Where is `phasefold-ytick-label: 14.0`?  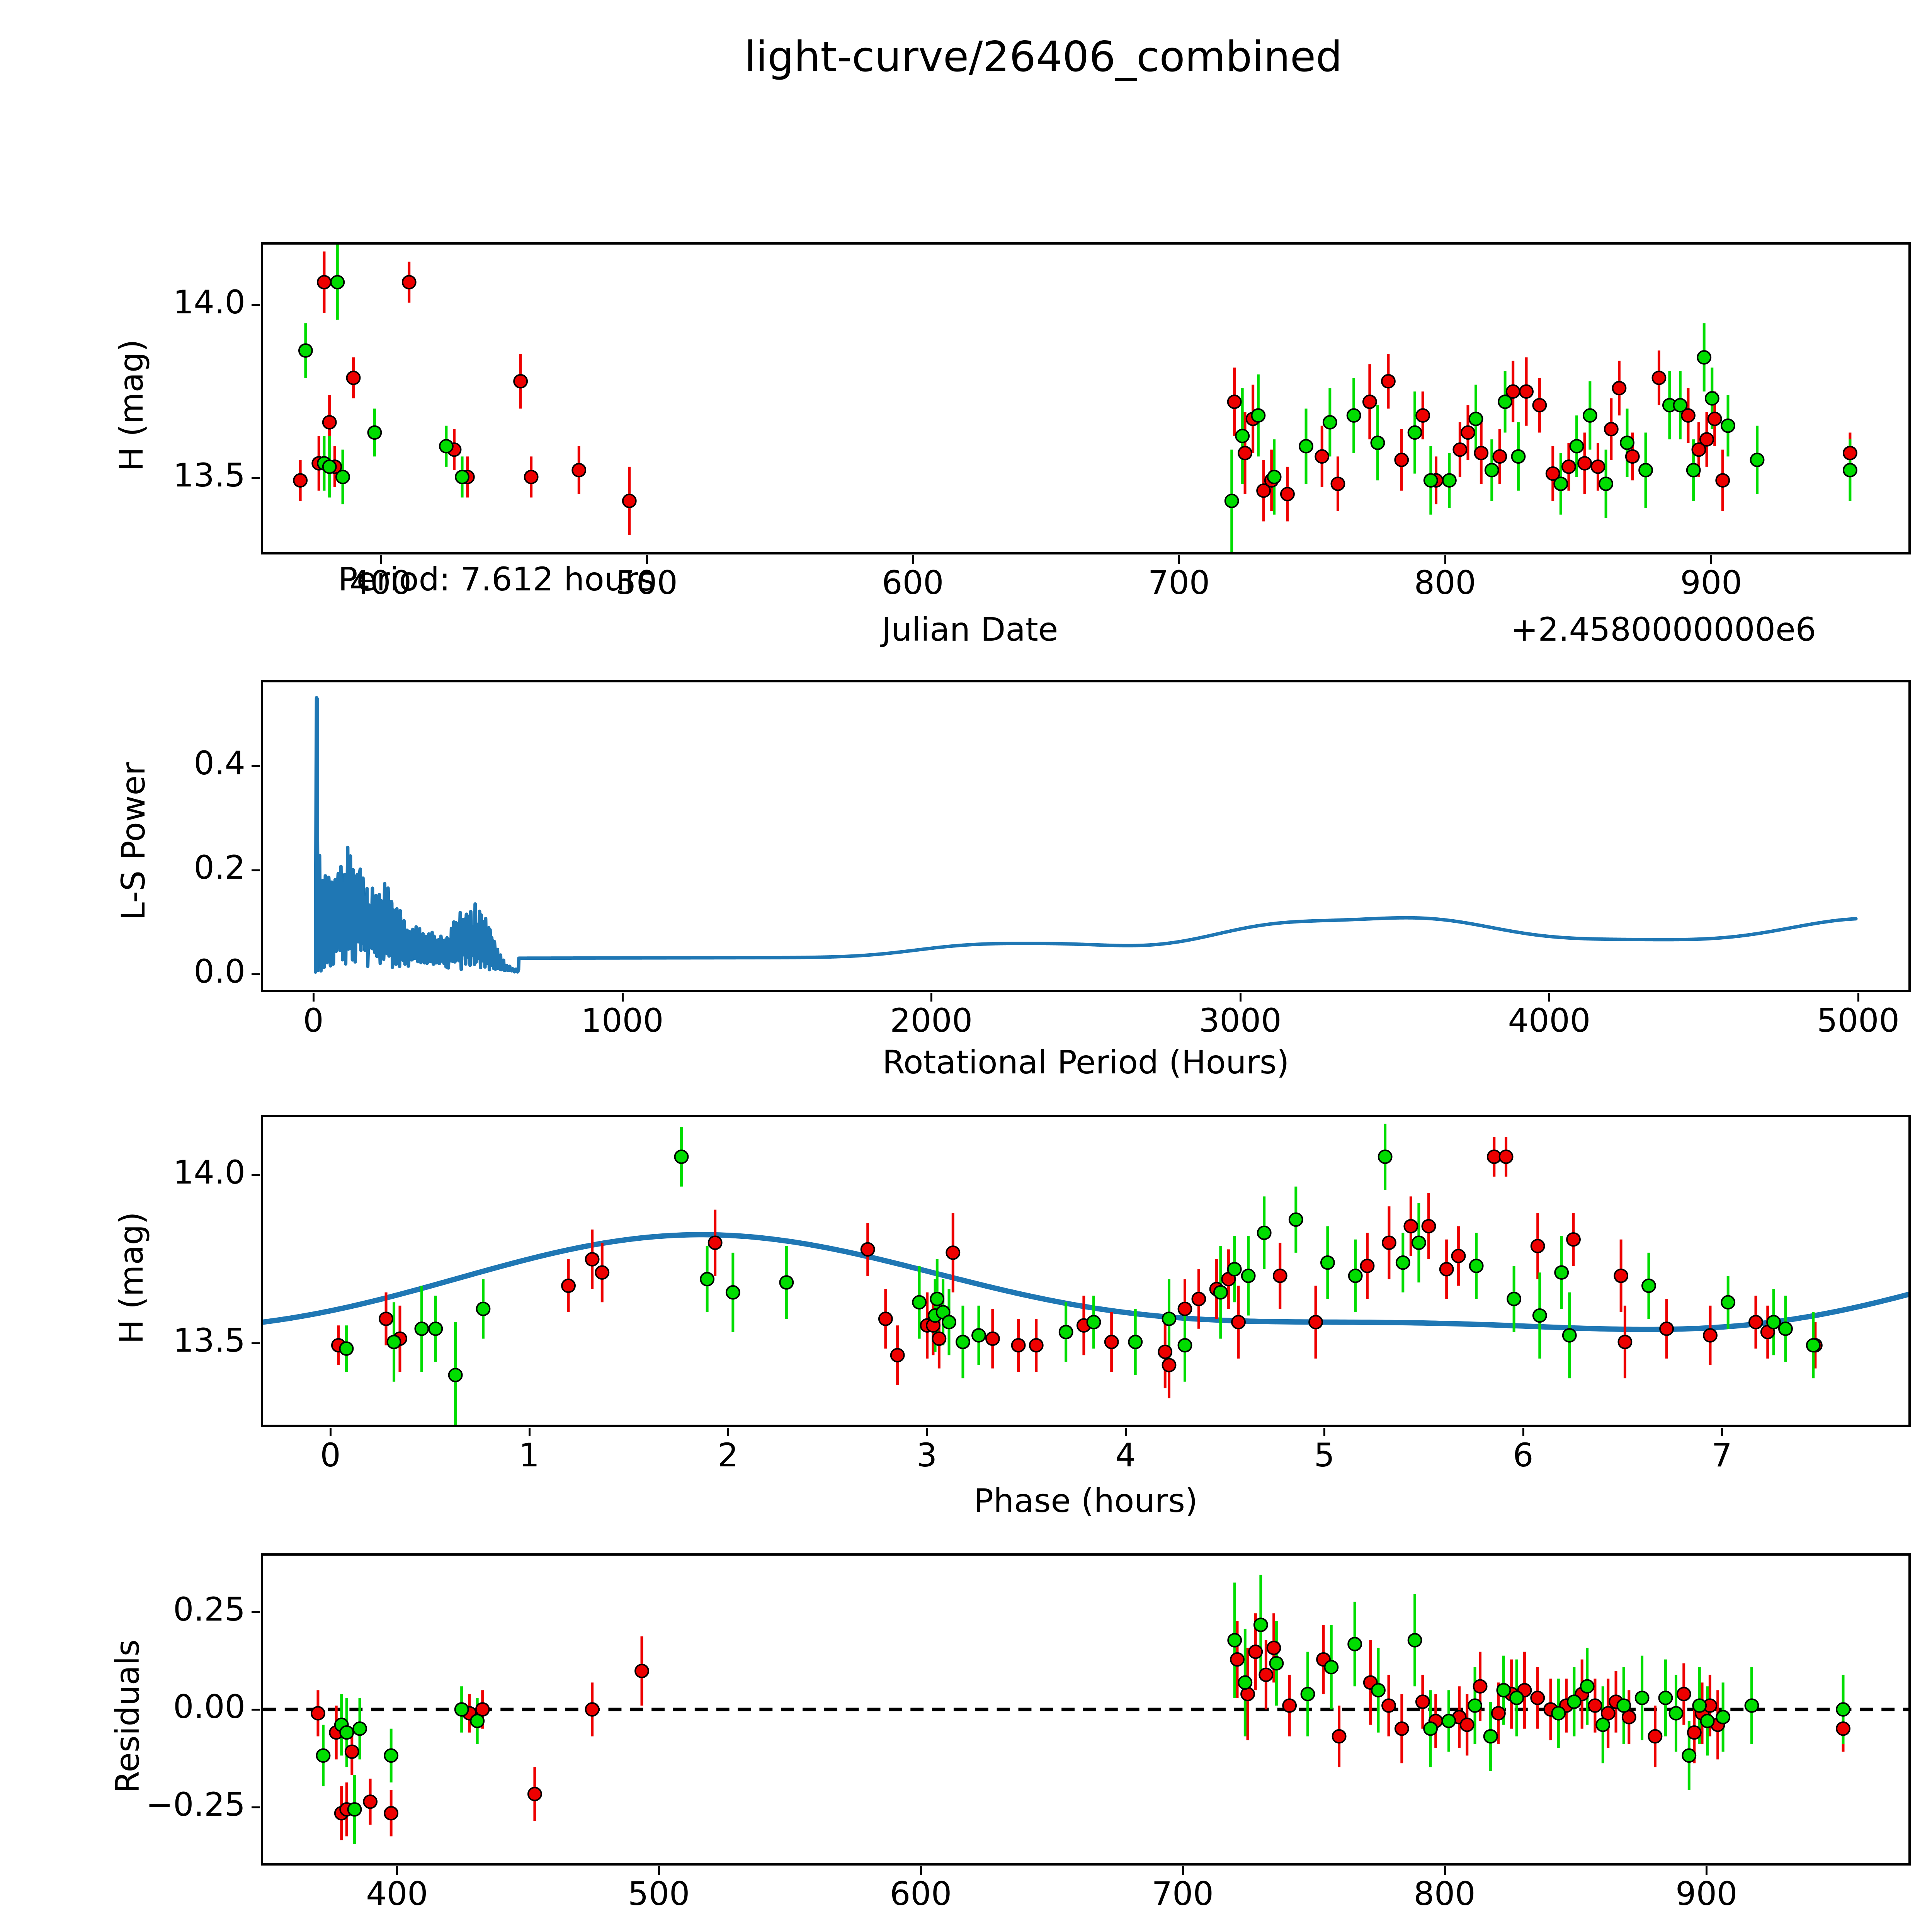 phasefold-ytick-label: 14.0 is located at coordinates (209, 1172).